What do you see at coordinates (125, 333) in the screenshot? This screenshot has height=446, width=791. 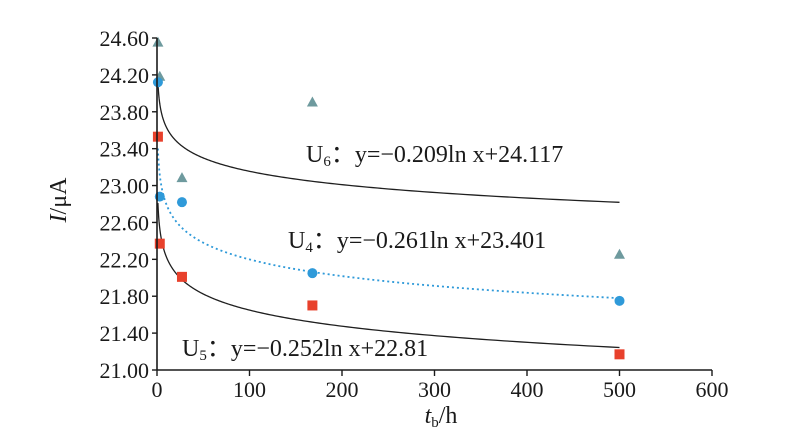 I see `y-tick-label: 21.40` at bounding box center [125, 333].